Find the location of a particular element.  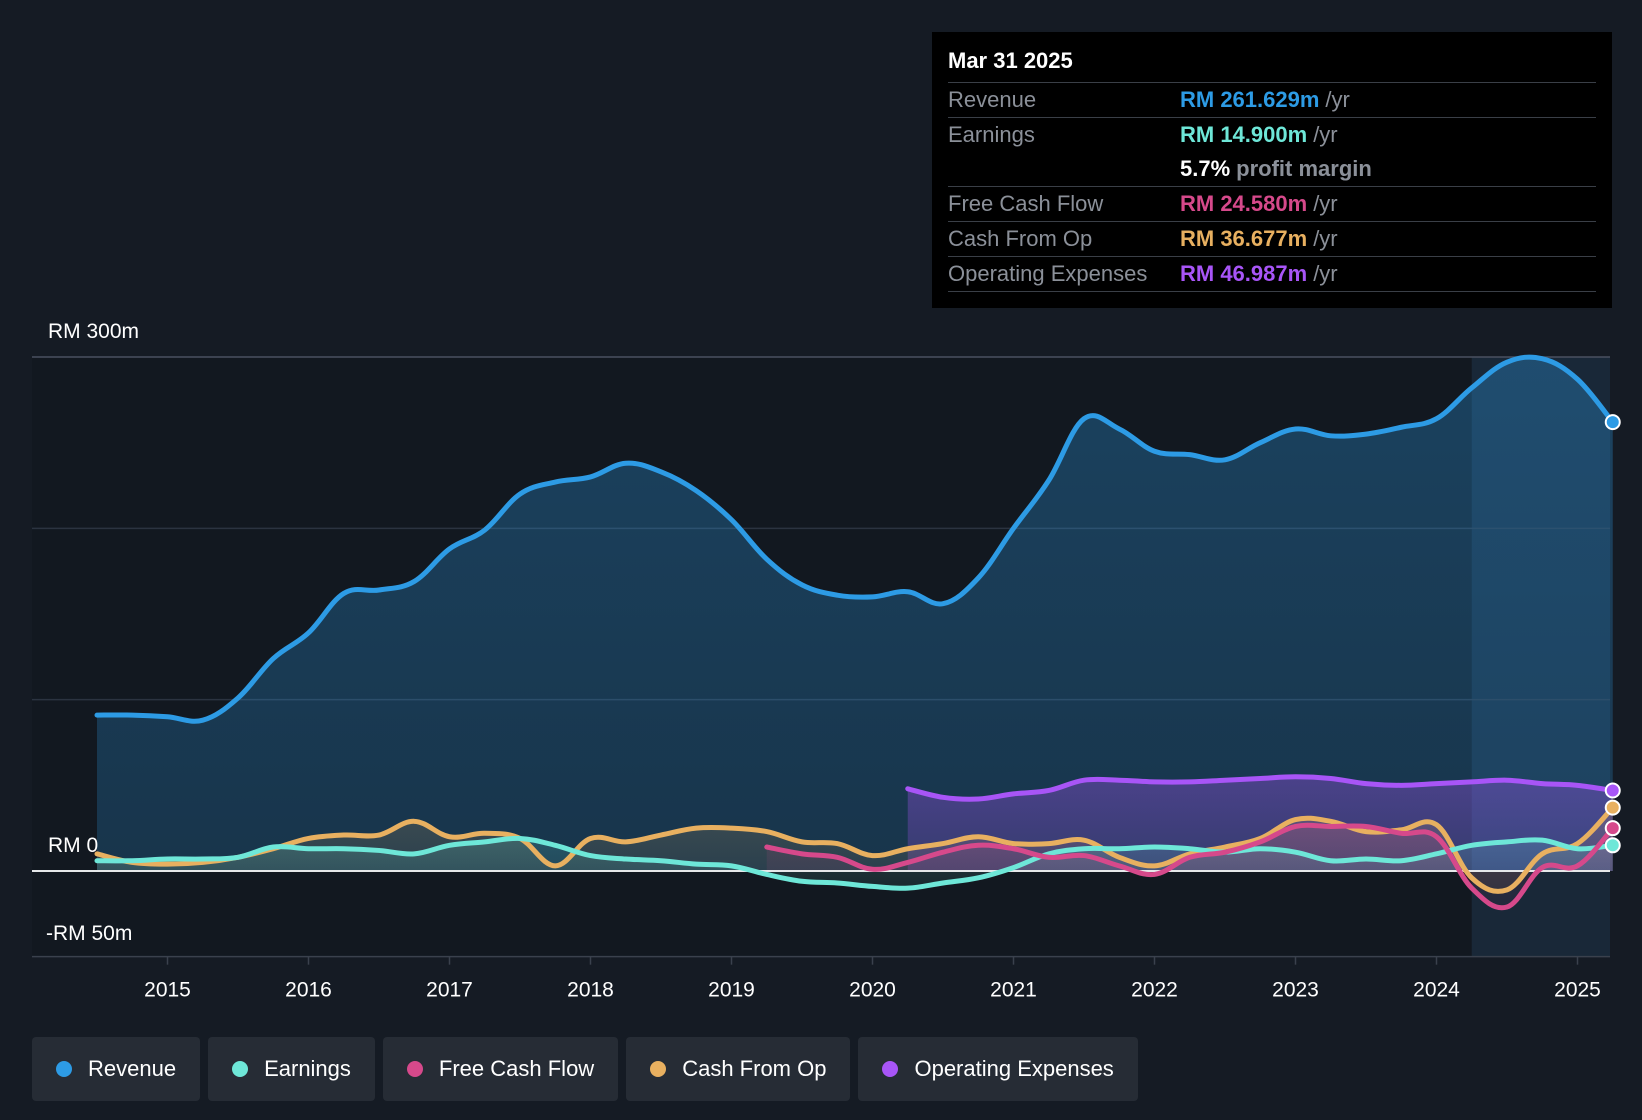

line-cash-from-op is located at coordinates (855, 849).